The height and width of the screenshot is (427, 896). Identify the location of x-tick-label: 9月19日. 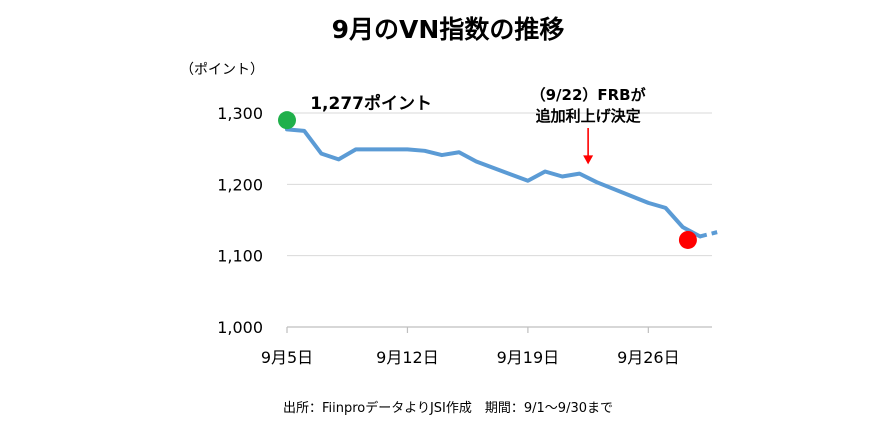
(528, 357).